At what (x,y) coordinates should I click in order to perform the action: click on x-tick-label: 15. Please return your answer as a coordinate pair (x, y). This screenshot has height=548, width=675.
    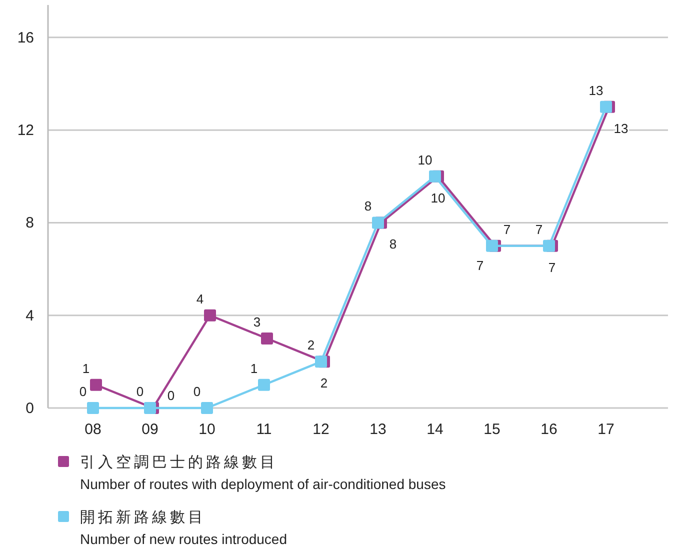
    Looking at the image, I should click on (492, 429).